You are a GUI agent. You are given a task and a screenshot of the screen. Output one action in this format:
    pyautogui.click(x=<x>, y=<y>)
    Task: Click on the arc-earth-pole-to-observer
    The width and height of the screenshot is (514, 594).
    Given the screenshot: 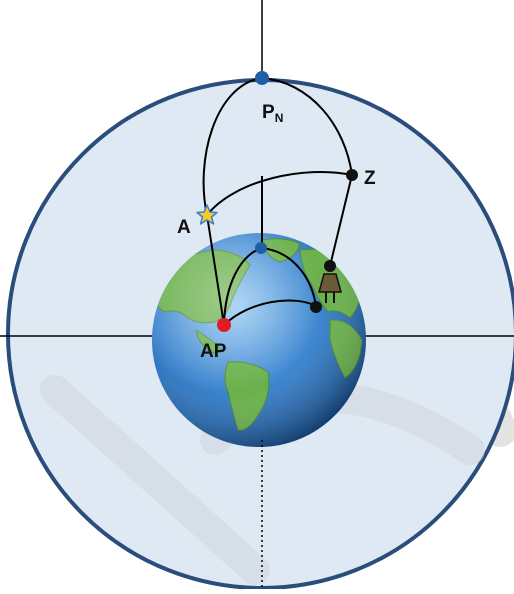 What is the action you would take?
    pyautogui.click(x=289, y=277)
    